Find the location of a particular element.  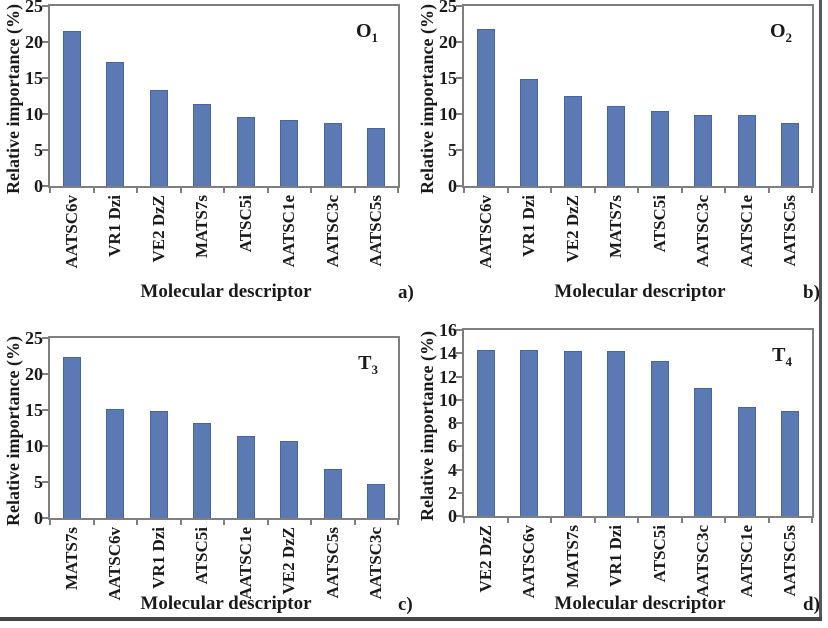

y-tick-label: 15 is located at coordinates (448, 78).